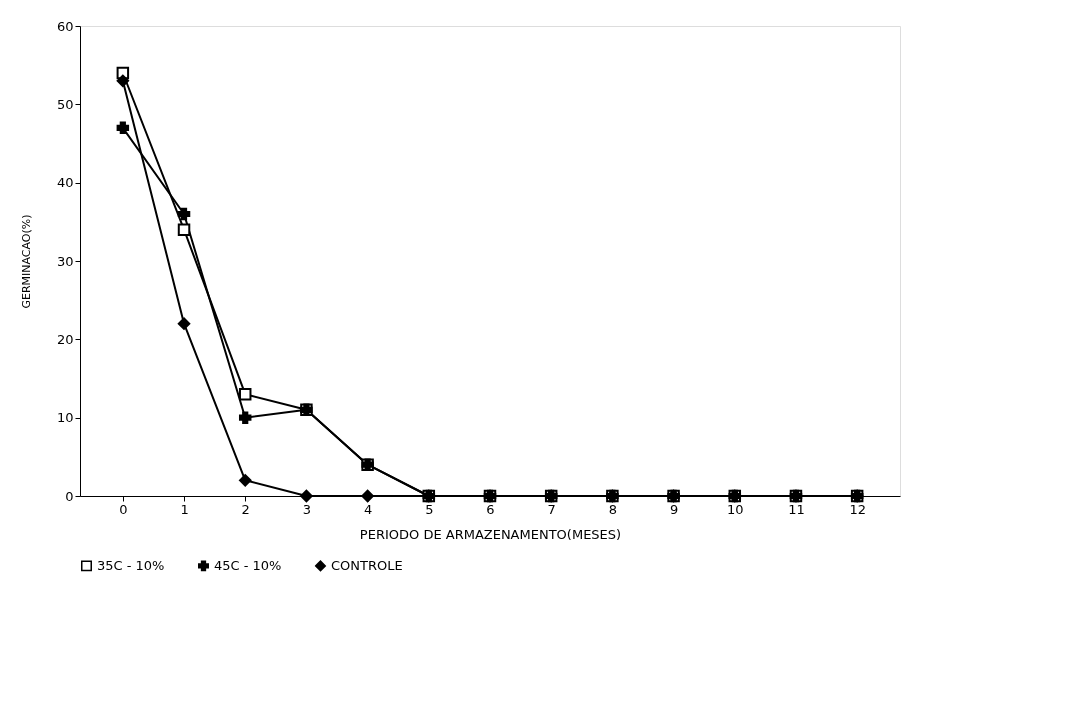 Image resolution: width=1078 pixels, height=706 pixels. What do you see at coordinates (69, 496) in the screenshot?
I see `y-tick-label: 0` at bounding box center [69, 496].